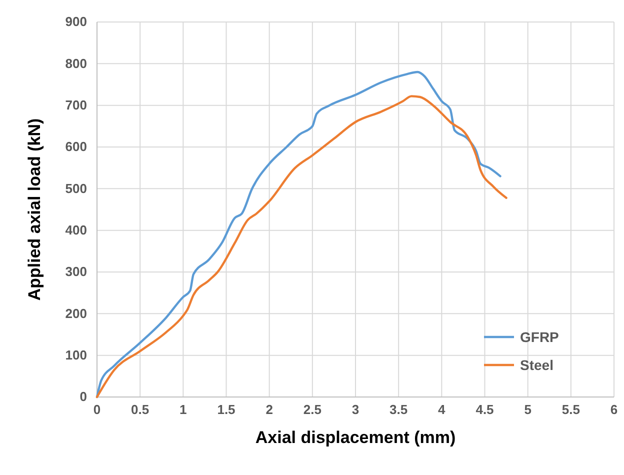 The image size is (624, 475). What do you see at coordinates (76, 230) in the screenshot?
I see `y-tick-label: 400` at bounding box center [76, 230].